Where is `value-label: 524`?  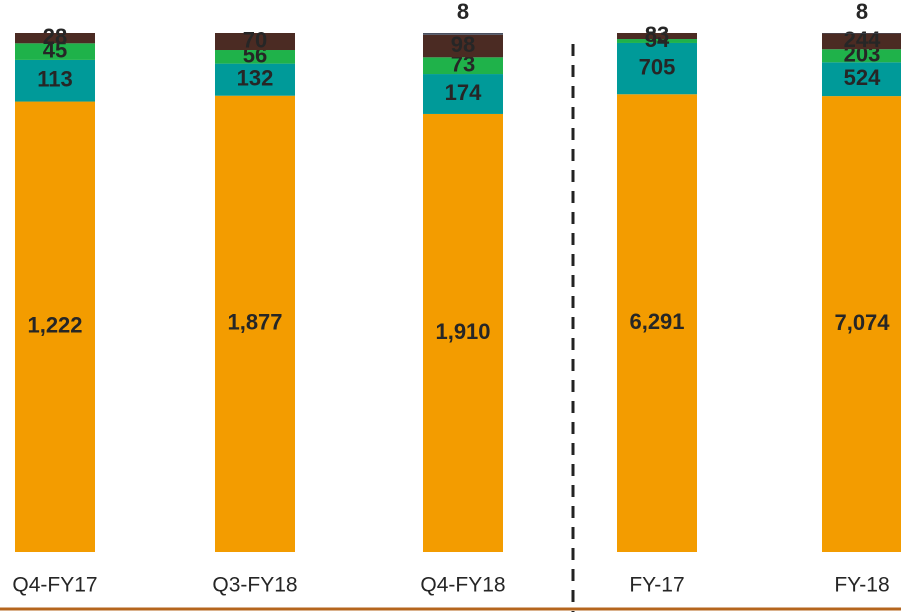
value-label: 524 is located at coordinates (862, 77).